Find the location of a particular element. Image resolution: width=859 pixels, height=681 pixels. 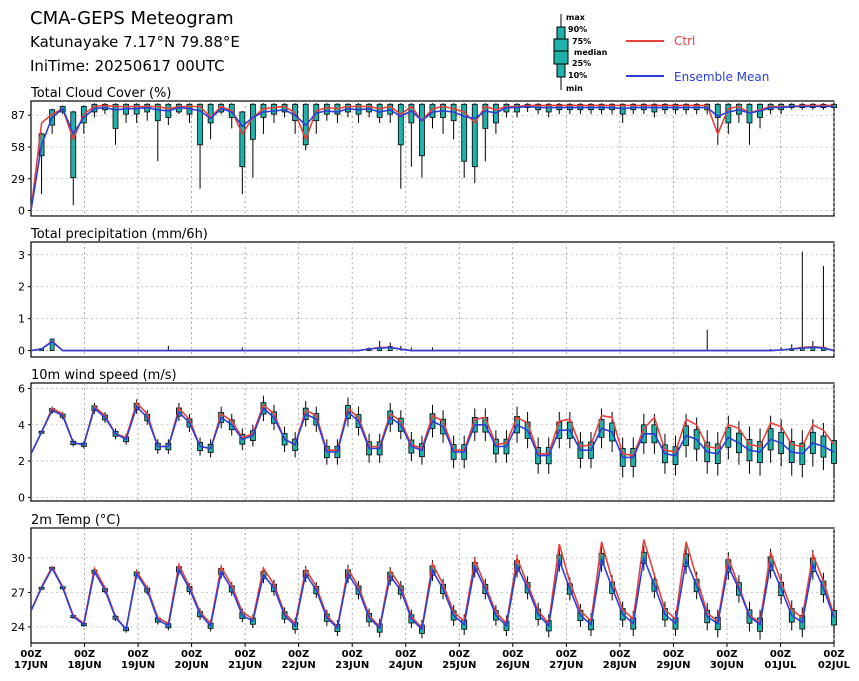

x-date-label: 24JUN is located at coordinates (406, 665).